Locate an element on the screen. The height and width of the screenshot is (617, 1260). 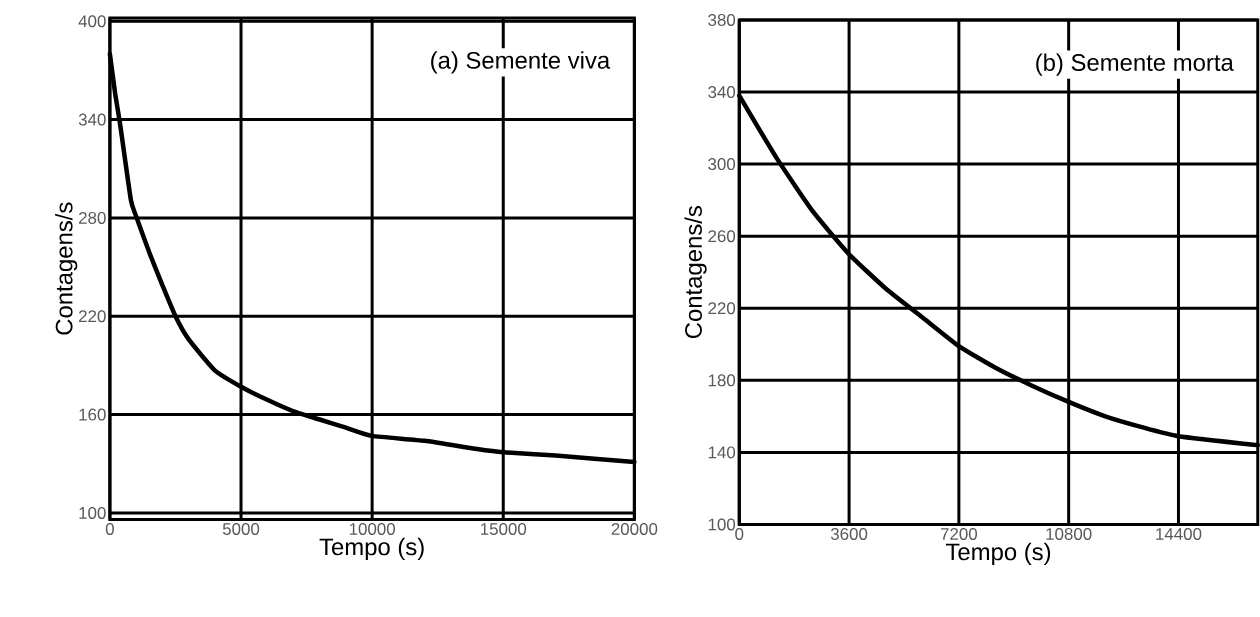
y-tick-label: 380 is located at coordinates (722, 19).